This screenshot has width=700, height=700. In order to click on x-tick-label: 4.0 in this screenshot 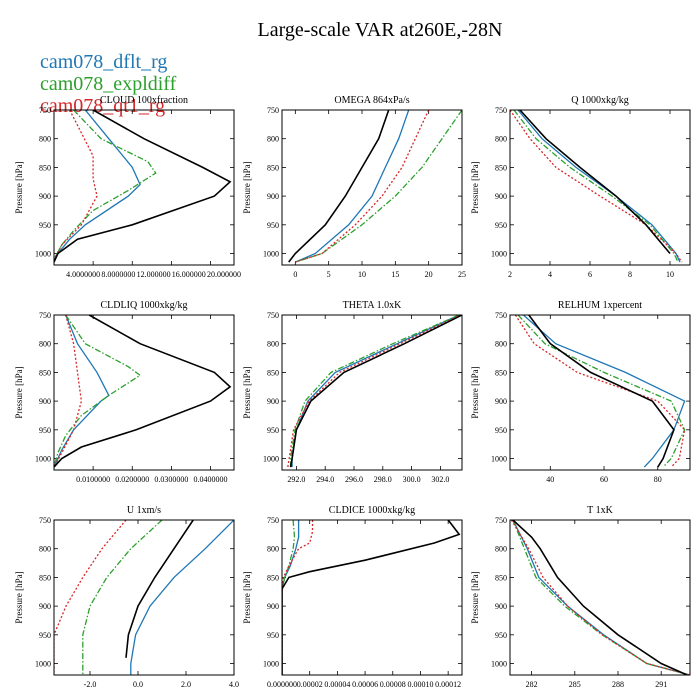, I will do `click(234, 684)`.